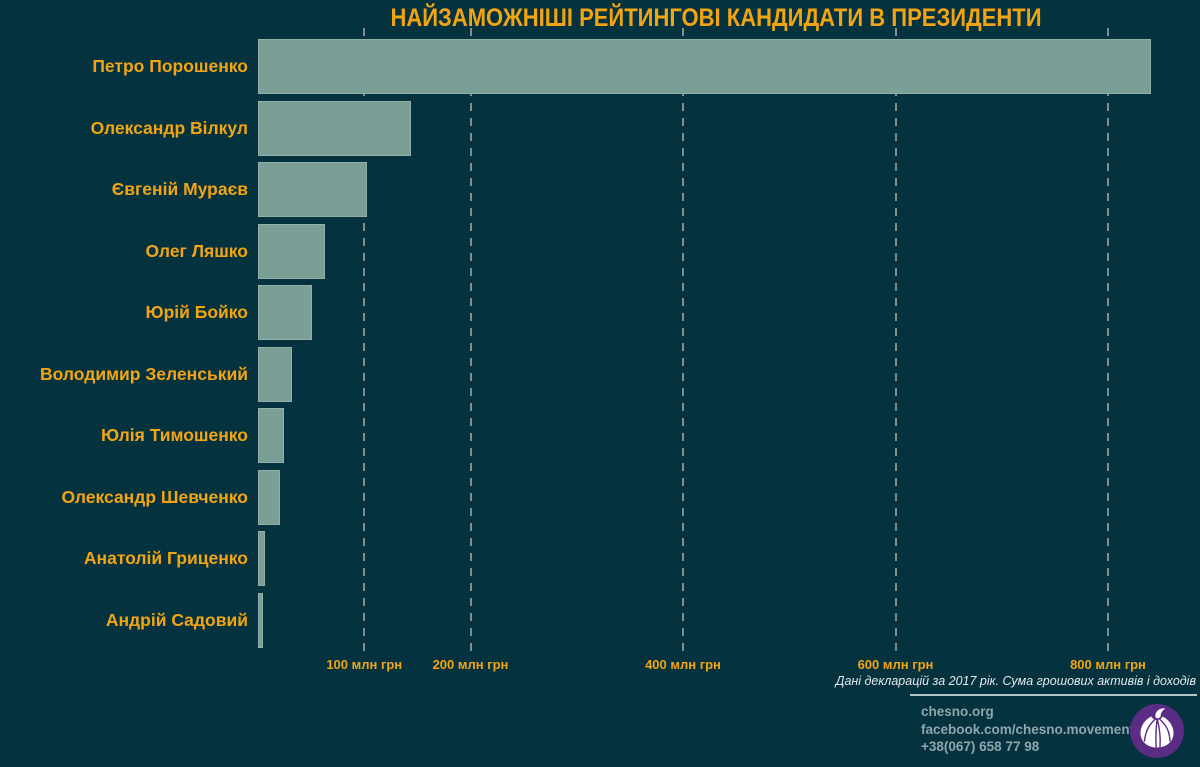 This screenshot has height=767, width=1200. What do you see at coordinates (174, 435) in the screenshot?
I see `candidate-label: Юлія Тимошенко` at bounding box center [174, 435].